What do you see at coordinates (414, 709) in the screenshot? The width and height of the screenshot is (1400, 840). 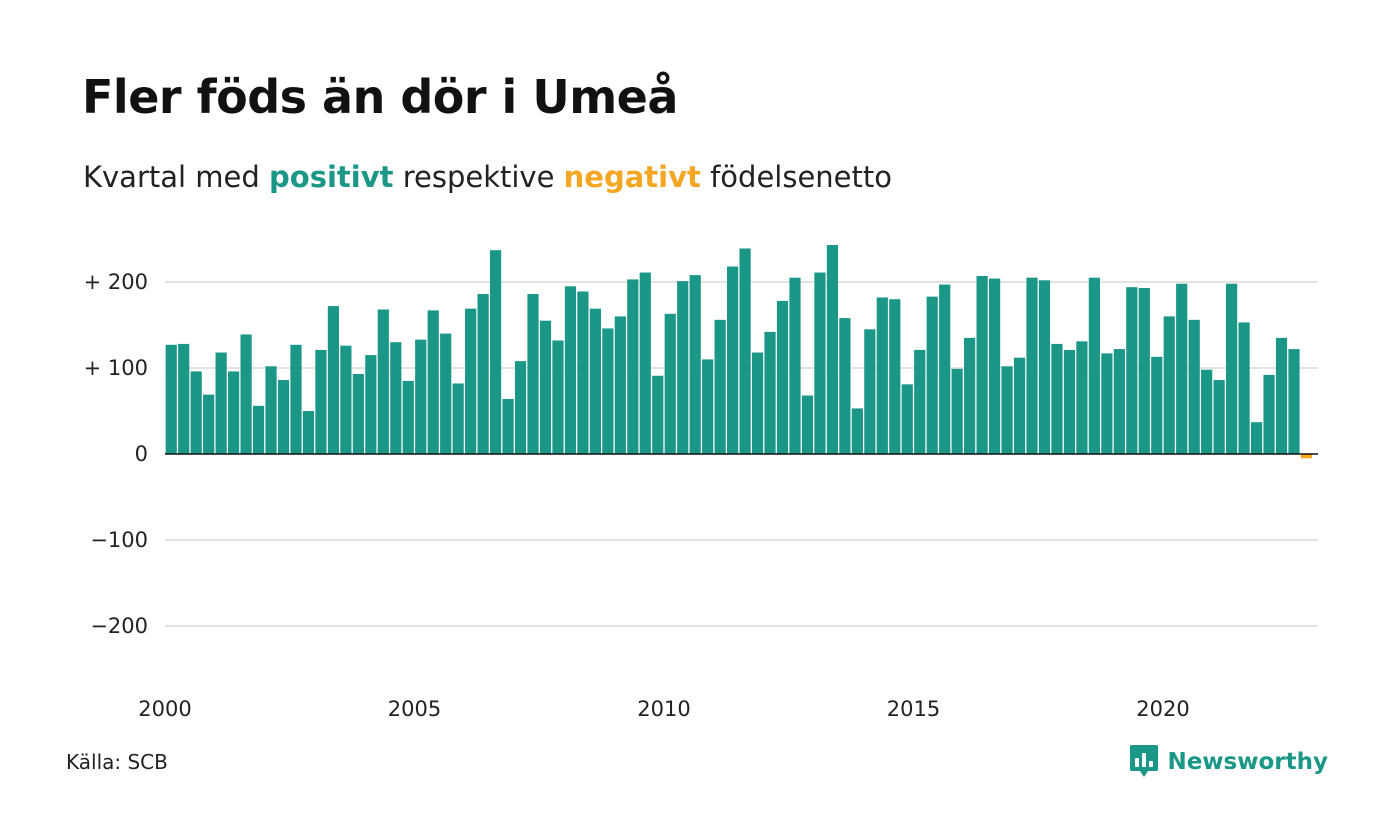 I see `x-tick-label: 2005` at bounding box center [414, 709].